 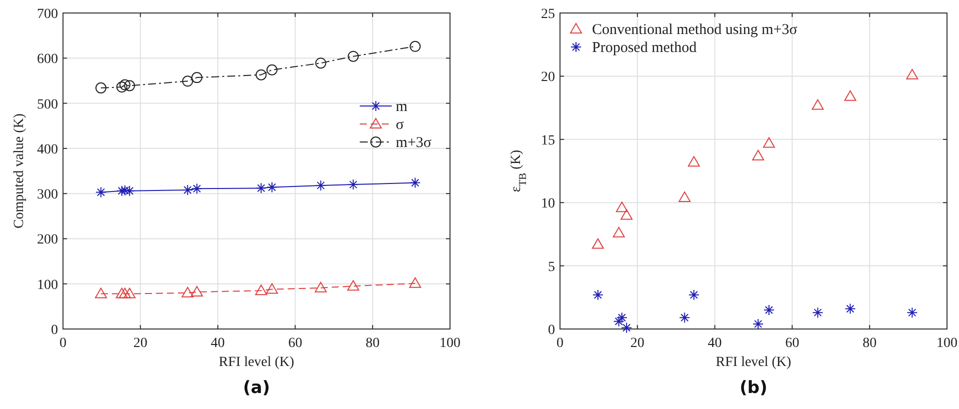 What do you see at coordinates (47, 150) in the screenshot?
I see `y-tick-label: 400` at bounding box center [47, 150].